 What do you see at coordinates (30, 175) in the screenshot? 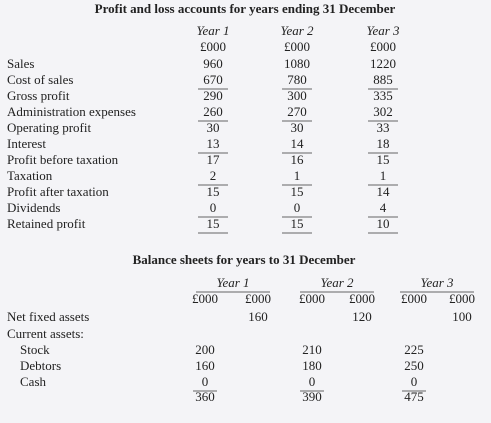
I see `row-label: Taxation` at bounding box center [30, 175].